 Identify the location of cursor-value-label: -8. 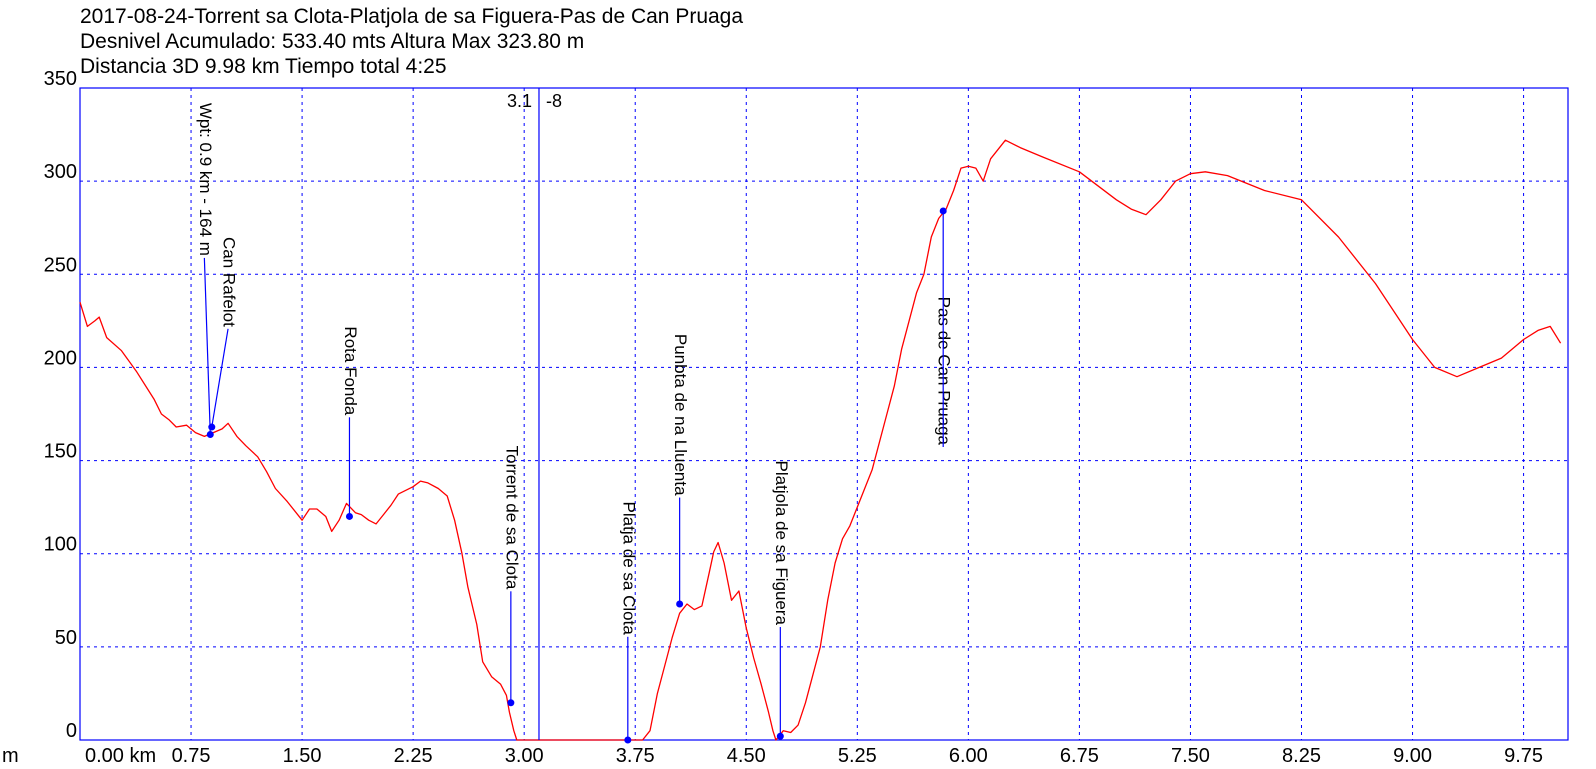
(554, 101).